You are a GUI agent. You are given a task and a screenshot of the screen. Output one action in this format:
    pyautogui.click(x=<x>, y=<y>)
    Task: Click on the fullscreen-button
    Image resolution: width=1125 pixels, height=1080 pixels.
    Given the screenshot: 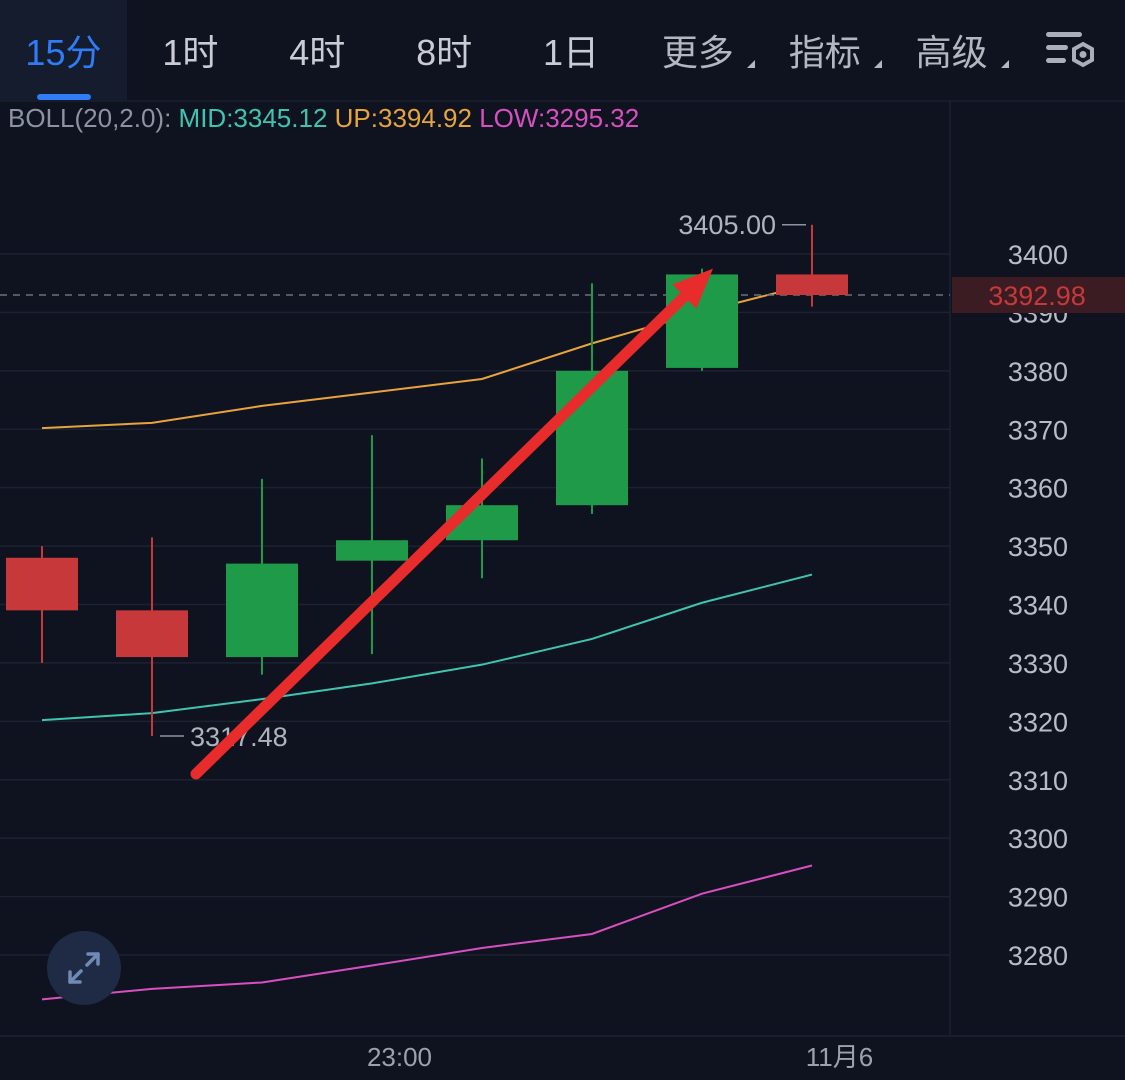 What is the action you would take?
    pyautogui.click(x=84, y=968)
    